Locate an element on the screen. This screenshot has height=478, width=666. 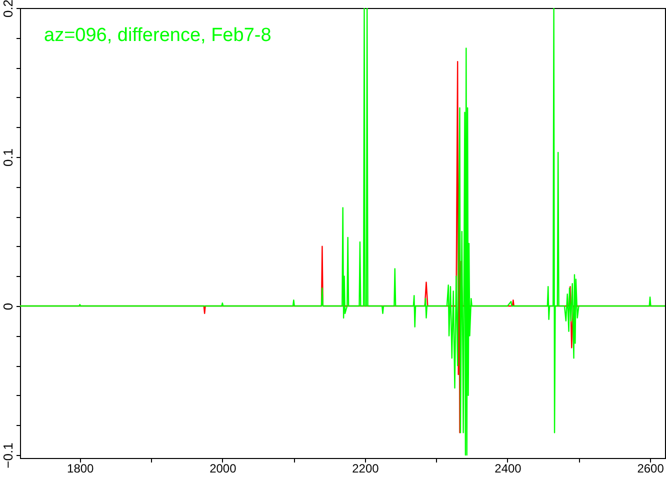
y-tick-label: 0.2 is located at coordinates (8, 9).